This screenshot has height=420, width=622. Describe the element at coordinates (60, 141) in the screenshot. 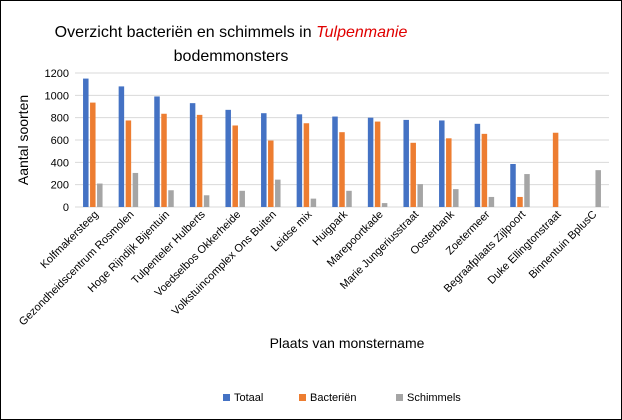

I see `y-tick-label: 600` at that location.